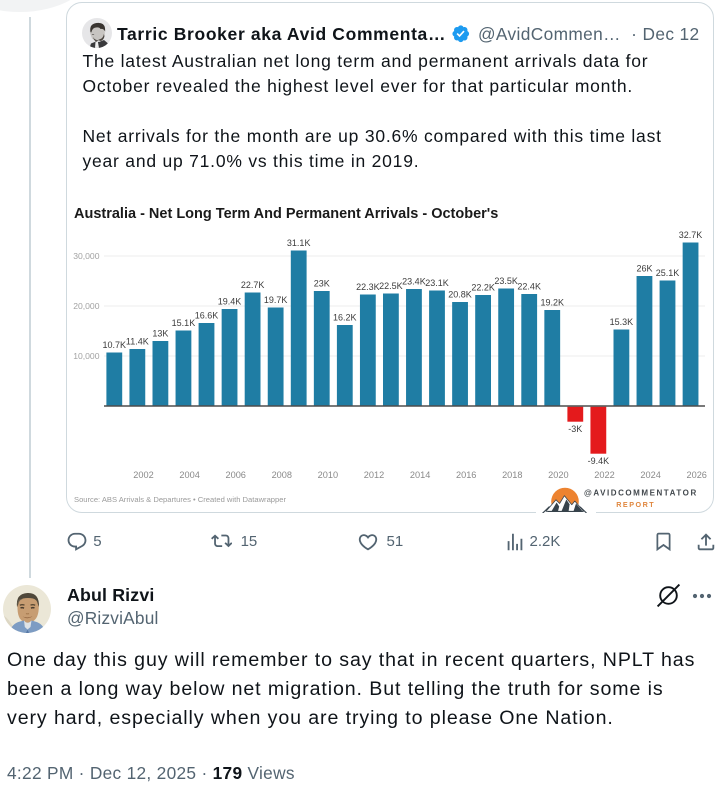  What do you see at coordinates (299, 243) in the screenshot?
I see `svg-text: 31.1K` at bounding box center [299, 243].